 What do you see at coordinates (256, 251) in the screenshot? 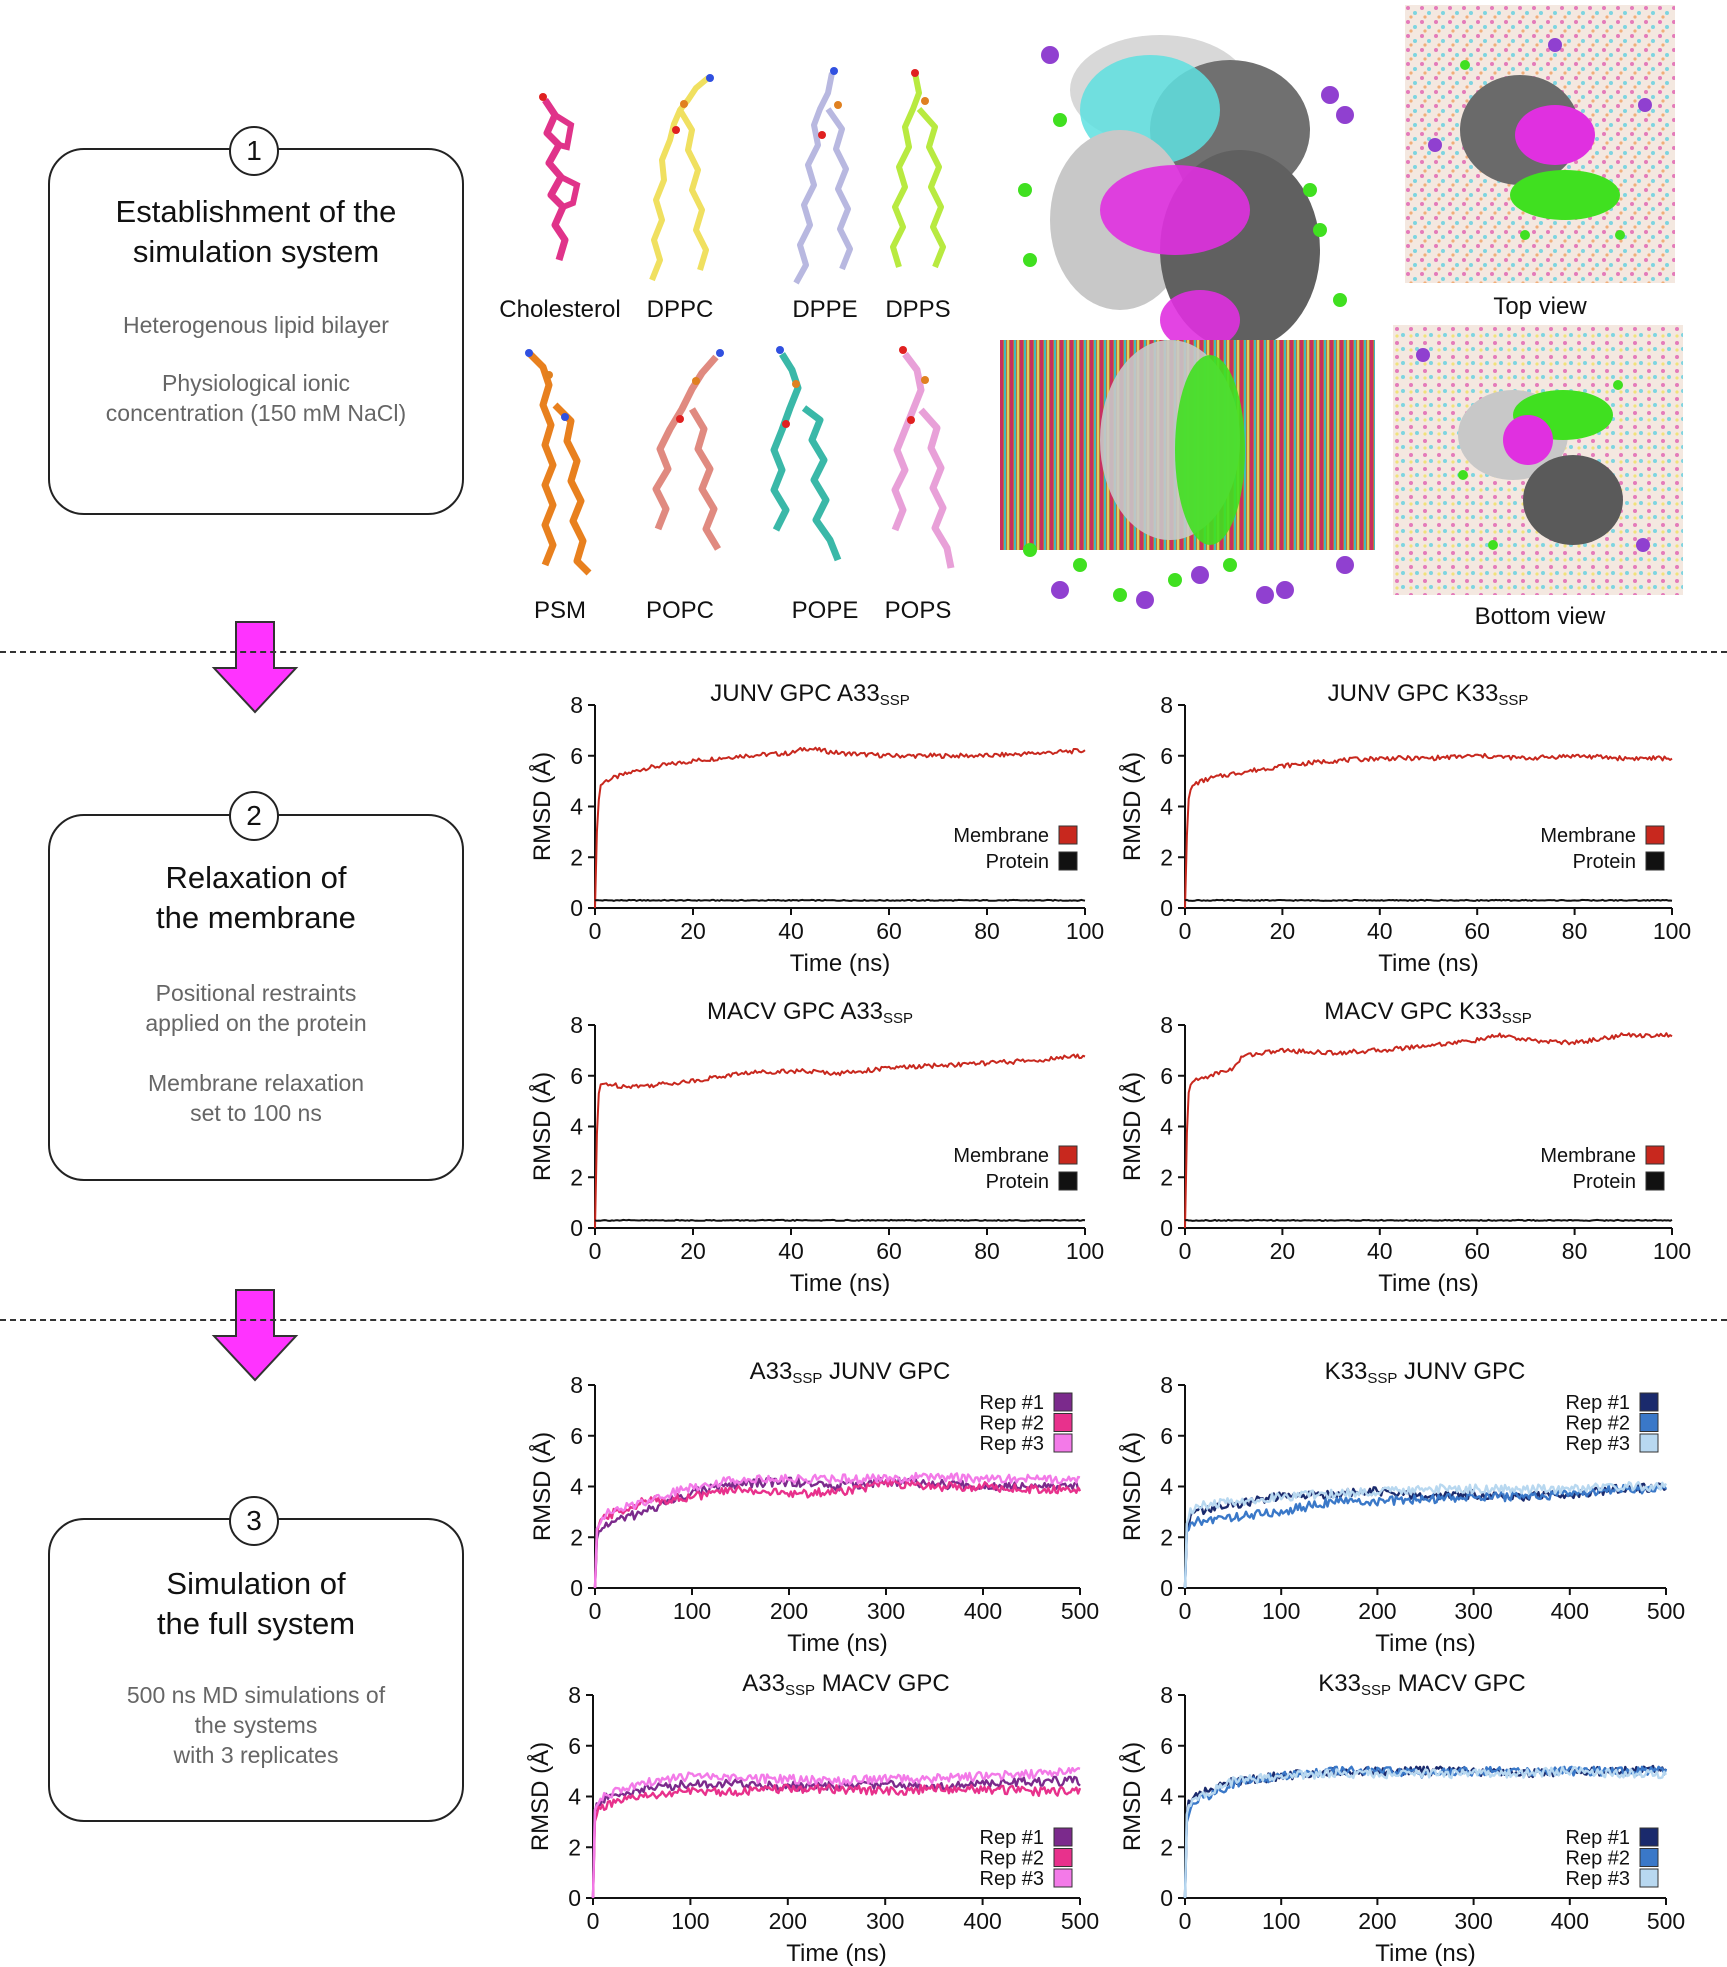
I see `step-1-title-line2: simulation system` at bounding box center [256, 251].